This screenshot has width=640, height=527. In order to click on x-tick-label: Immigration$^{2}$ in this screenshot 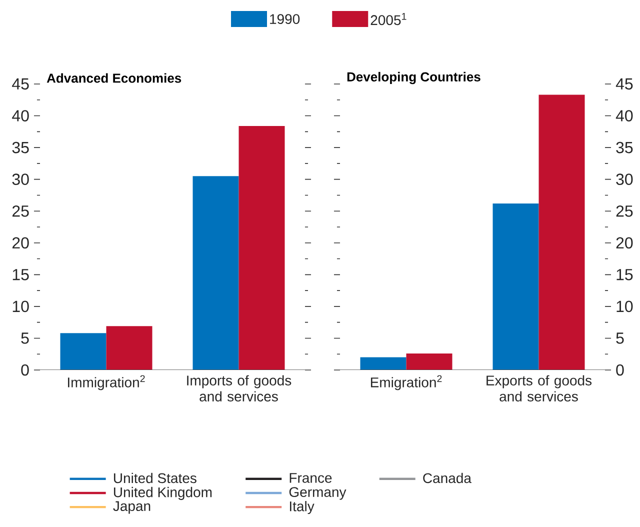, I will do `click(106, 382)`.